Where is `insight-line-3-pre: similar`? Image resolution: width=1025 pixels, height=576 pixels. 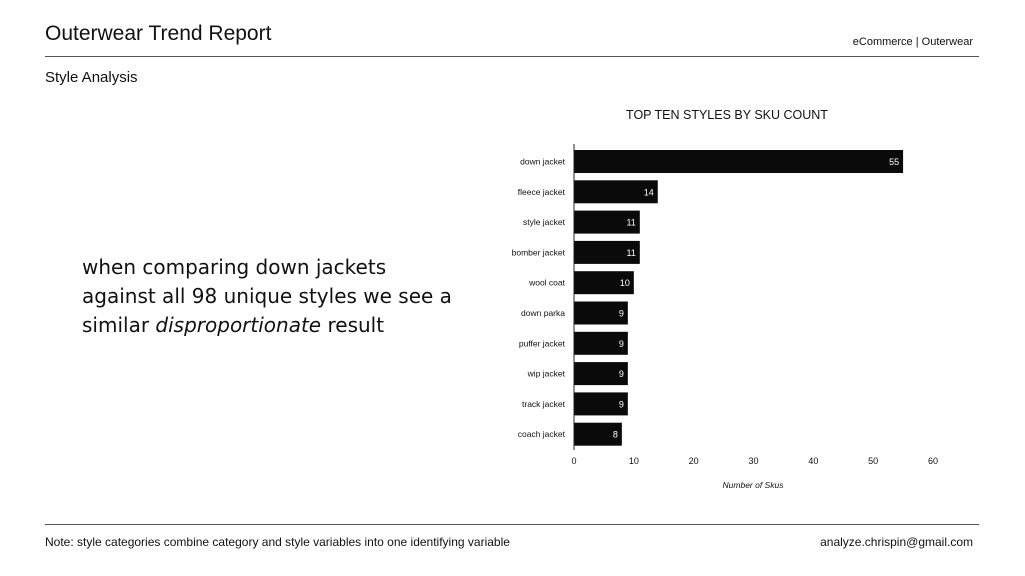 insight-line-3-pre: similar is located at coordinates (119, 325).